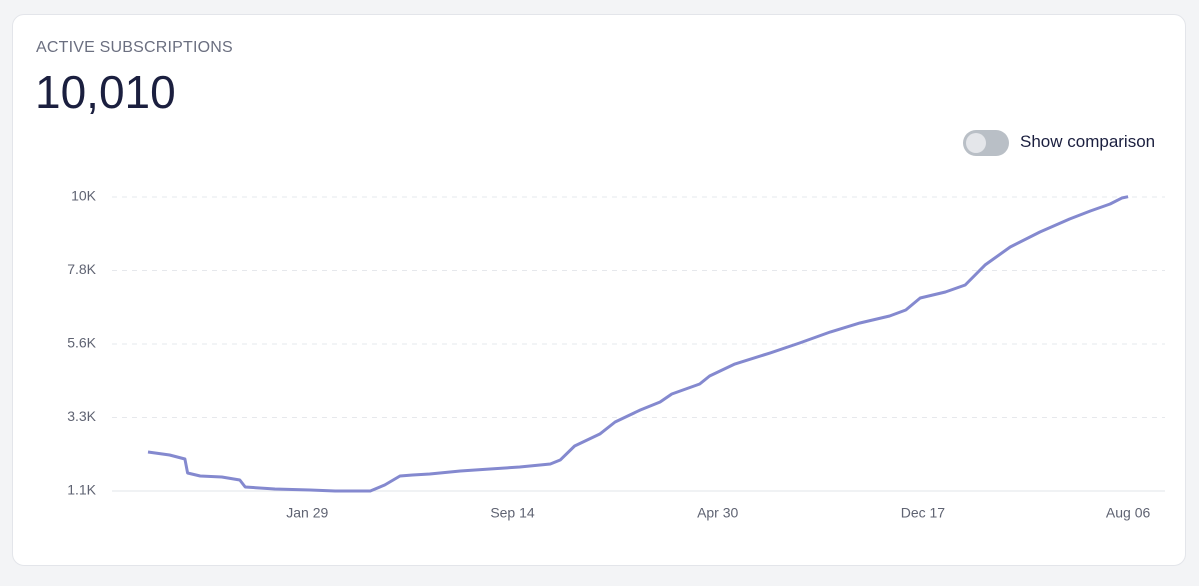 The height and width of the screenshot is (586, 1199). I want to click on x-tick-label: Dec 17, so click(923, 513).